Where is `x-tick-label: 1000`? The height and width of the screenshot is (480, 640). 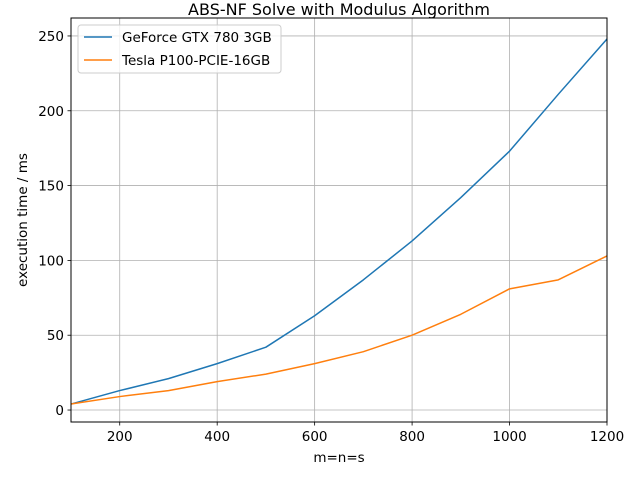 x-tick-label: 1000 is located at coordinates (509, 437).